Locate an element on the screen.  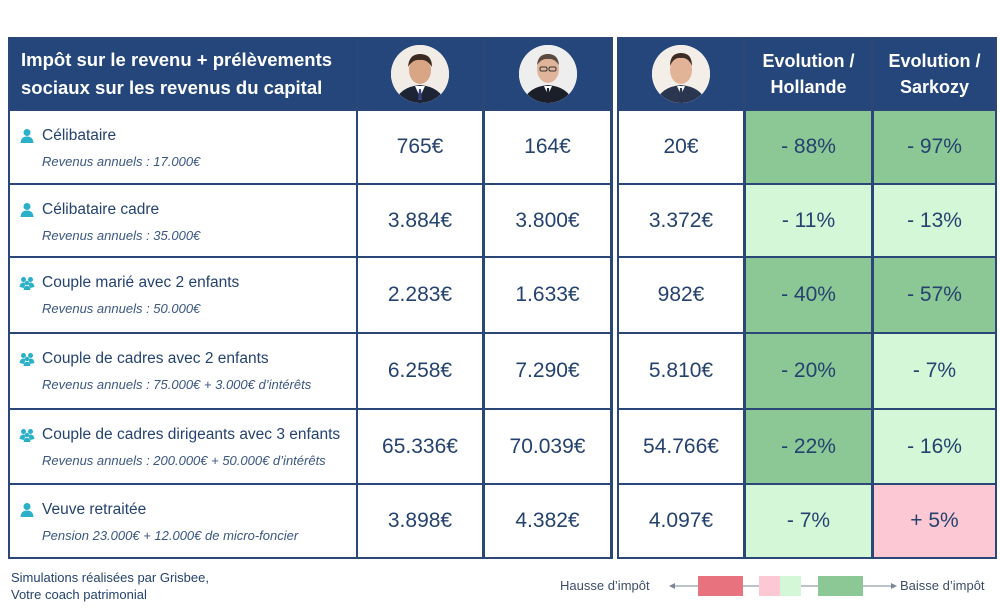
cell-macron: 982€ is located at coordinates (681, 295).